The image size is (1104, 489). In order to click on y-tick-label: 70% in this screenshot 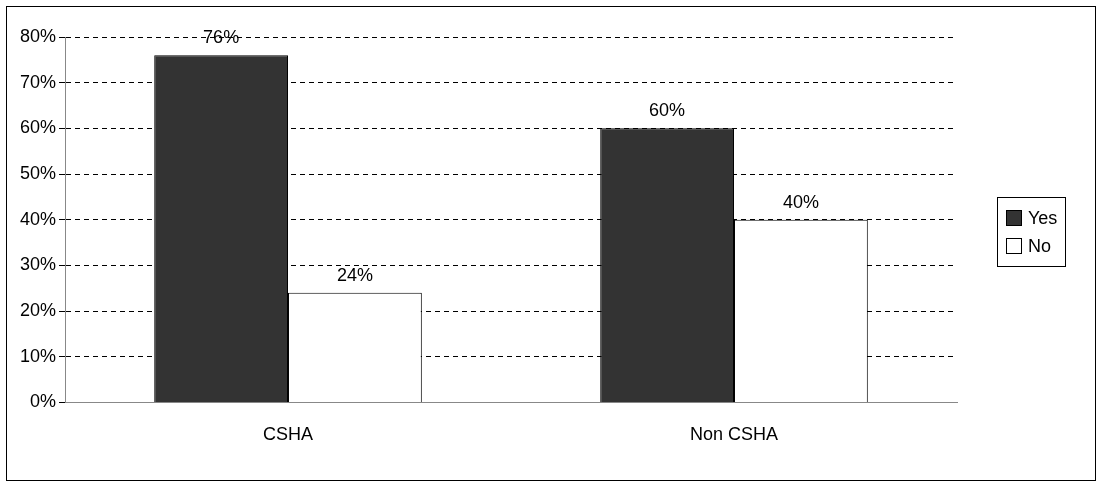, I will do `click(38, 81)`.